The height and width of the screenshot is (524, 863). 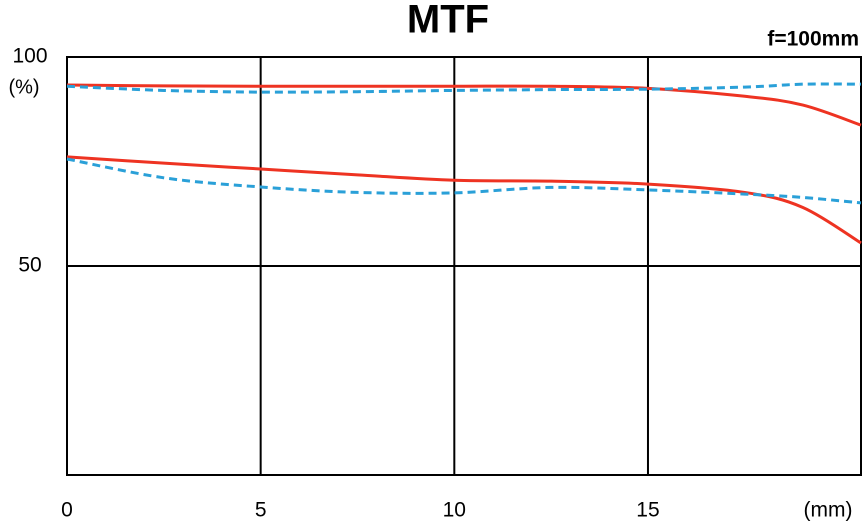 I want to click on x-tick-label: 10, so click(x=454, y=510).